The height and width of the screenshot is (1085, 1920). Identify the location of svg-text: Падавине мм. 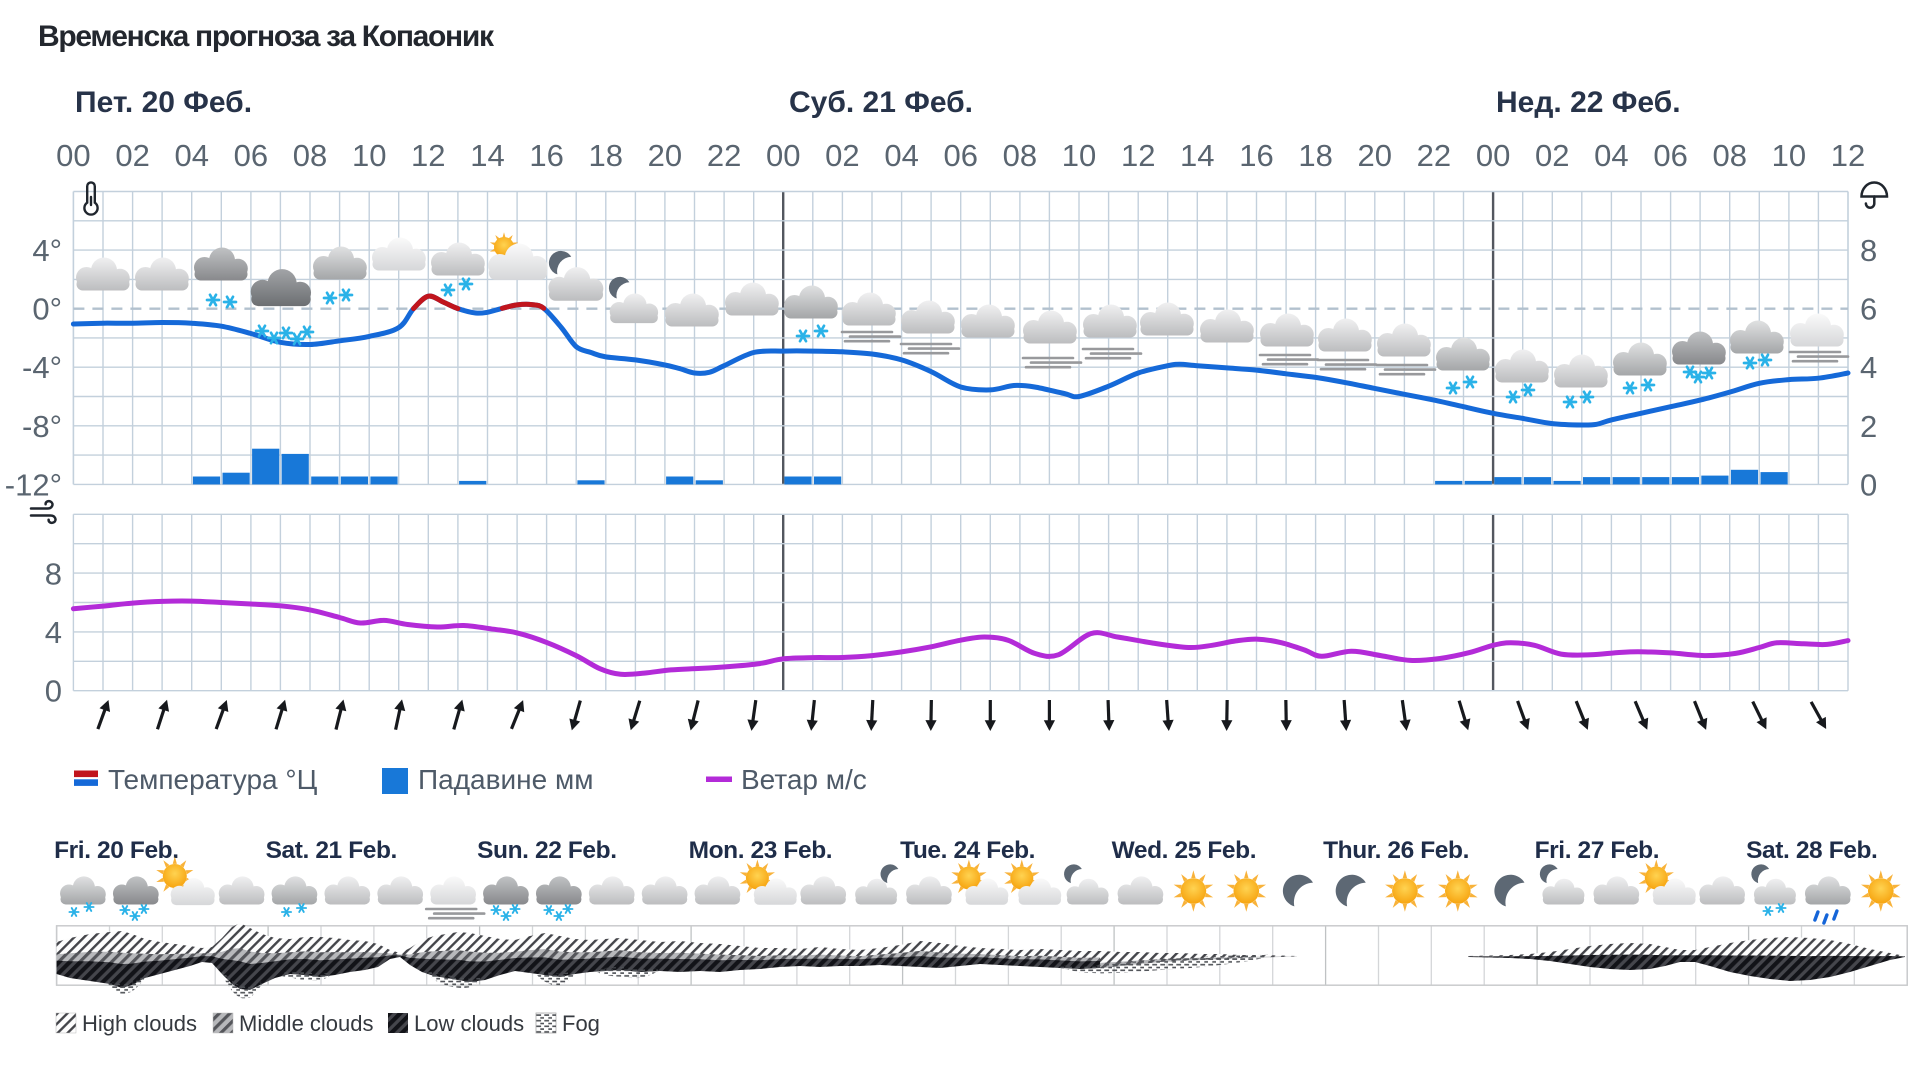
(505, 779).